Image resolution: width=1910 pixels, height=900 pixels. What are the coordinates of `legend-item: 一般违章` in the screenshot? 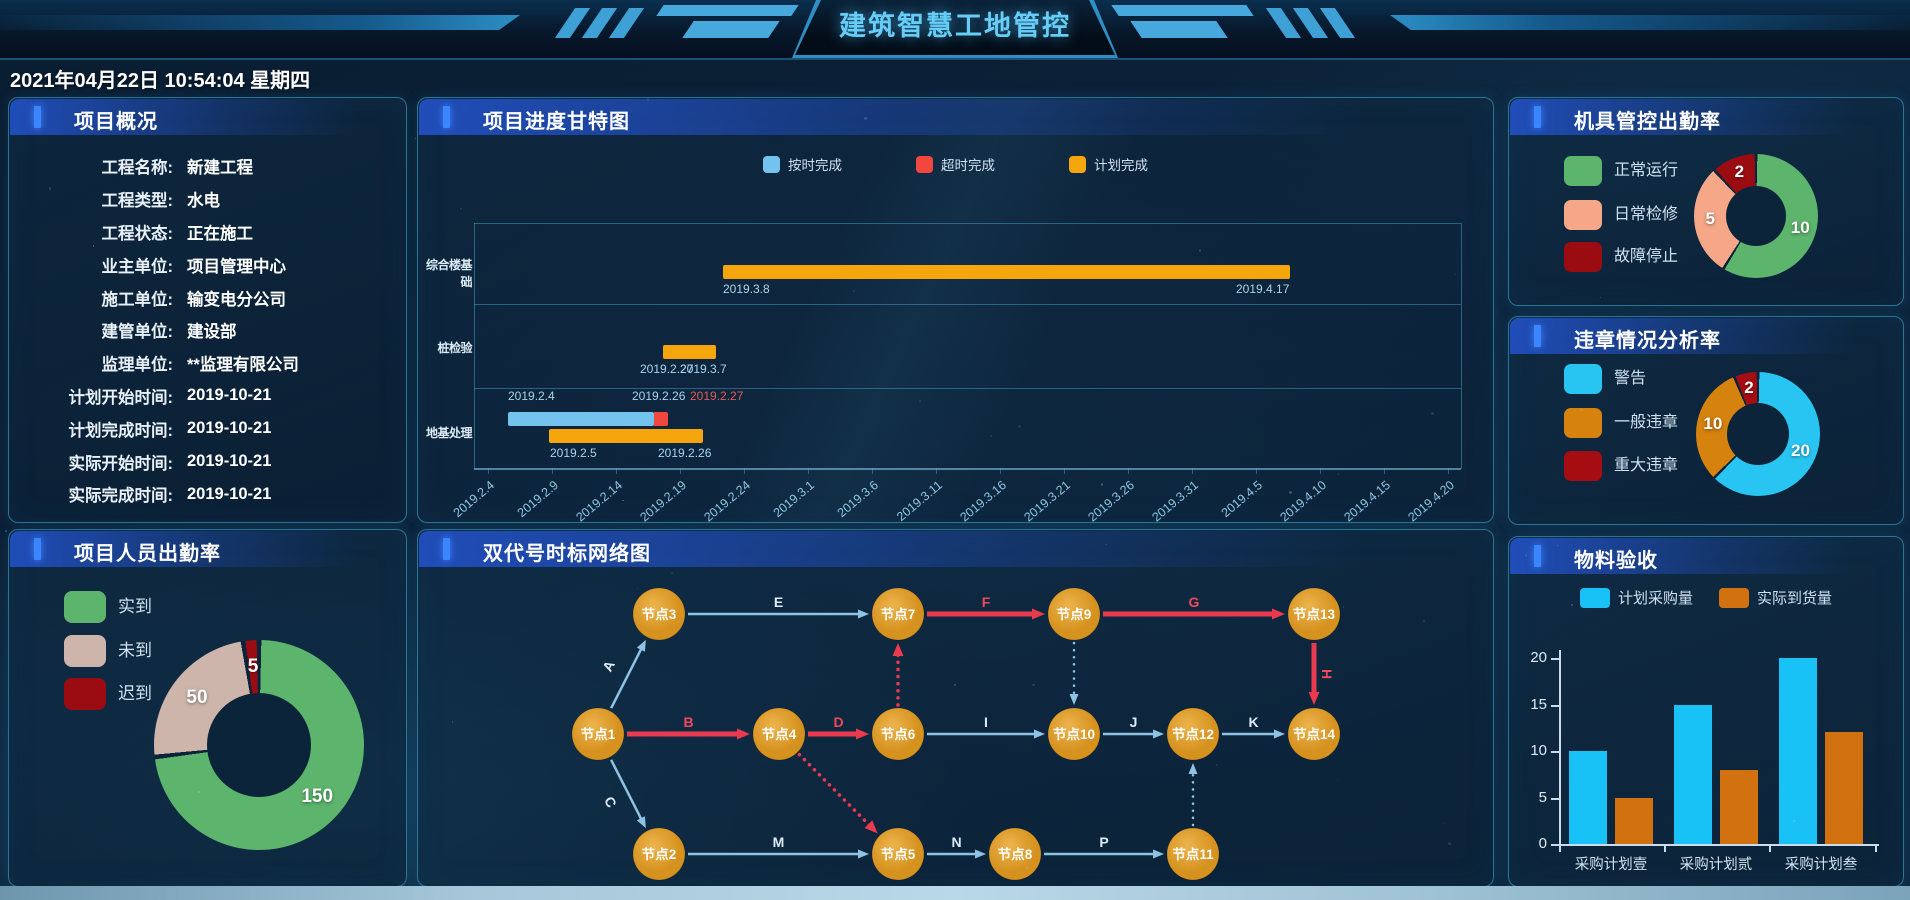 It's located at (1621, 423).